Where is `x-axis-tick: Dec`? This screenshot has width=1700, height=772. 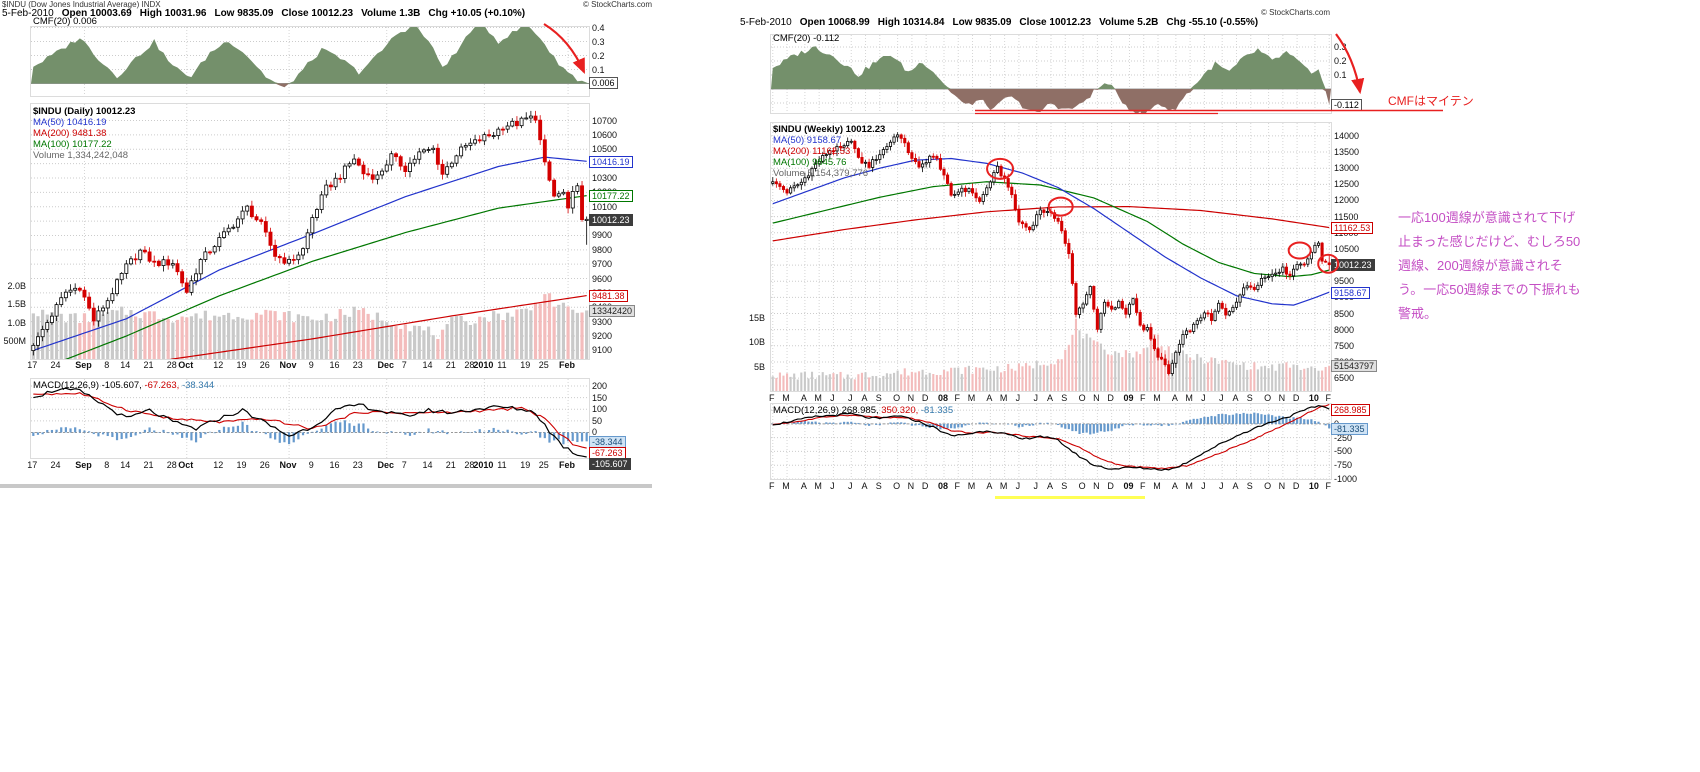 x-axis-tick: Dec is located at coordinates (385, 365).